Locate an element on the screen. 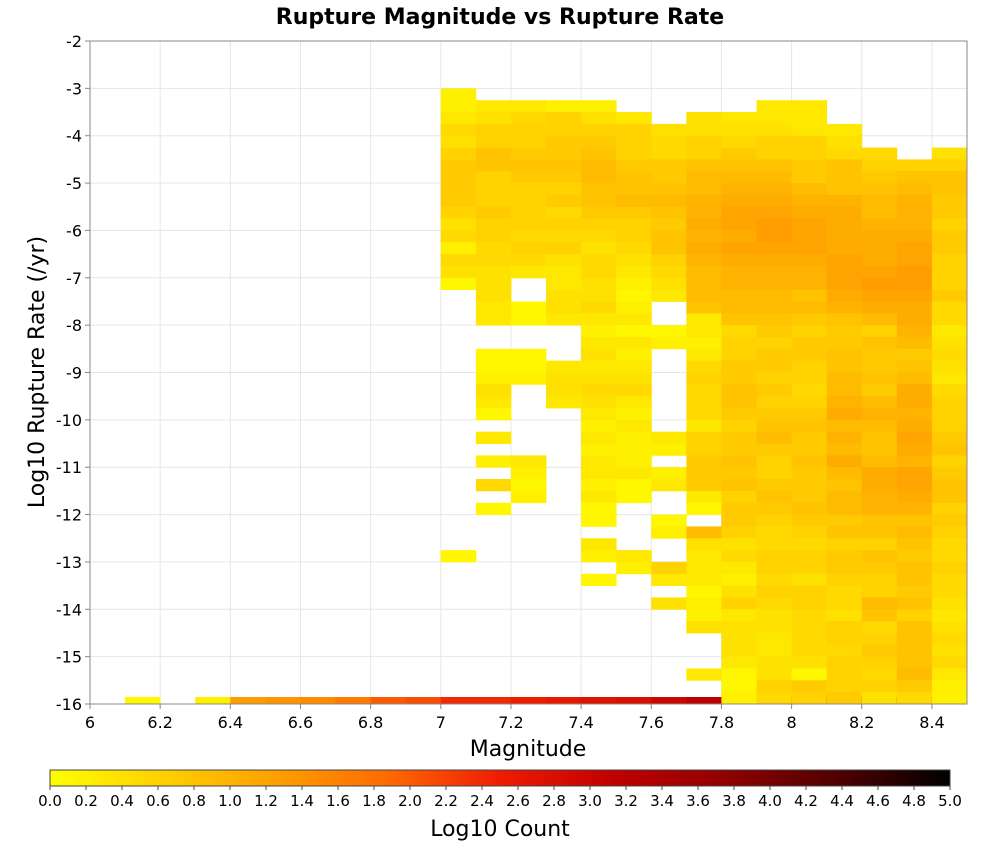 This screenshot has height=850, width=1000. colorbar-tick-label: 4.4 is located at coordinates (842, 801).